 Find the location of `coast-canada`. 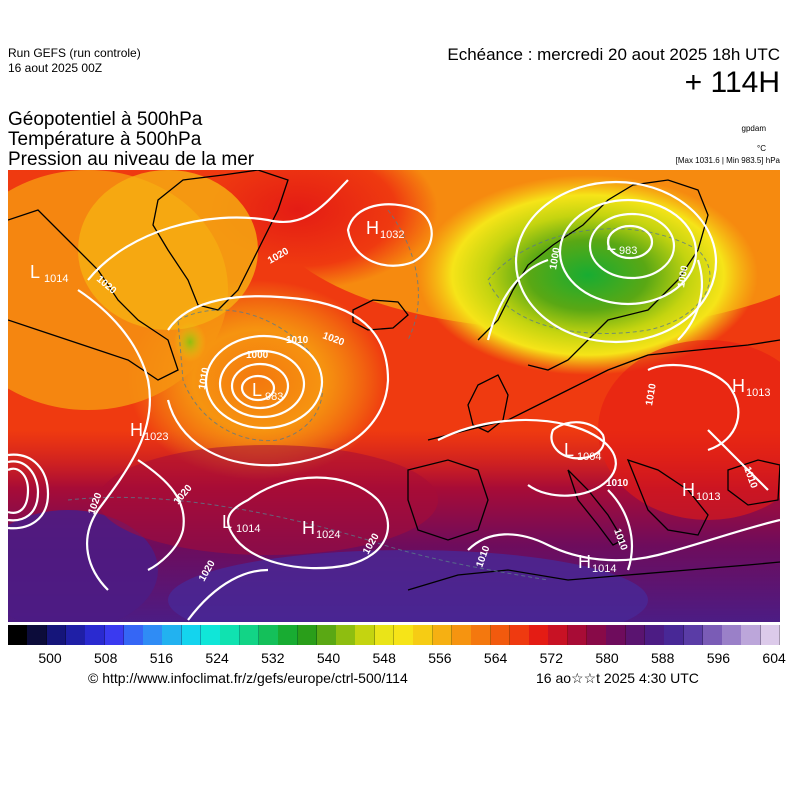

coast-canada is located at coordinates (93, 295).